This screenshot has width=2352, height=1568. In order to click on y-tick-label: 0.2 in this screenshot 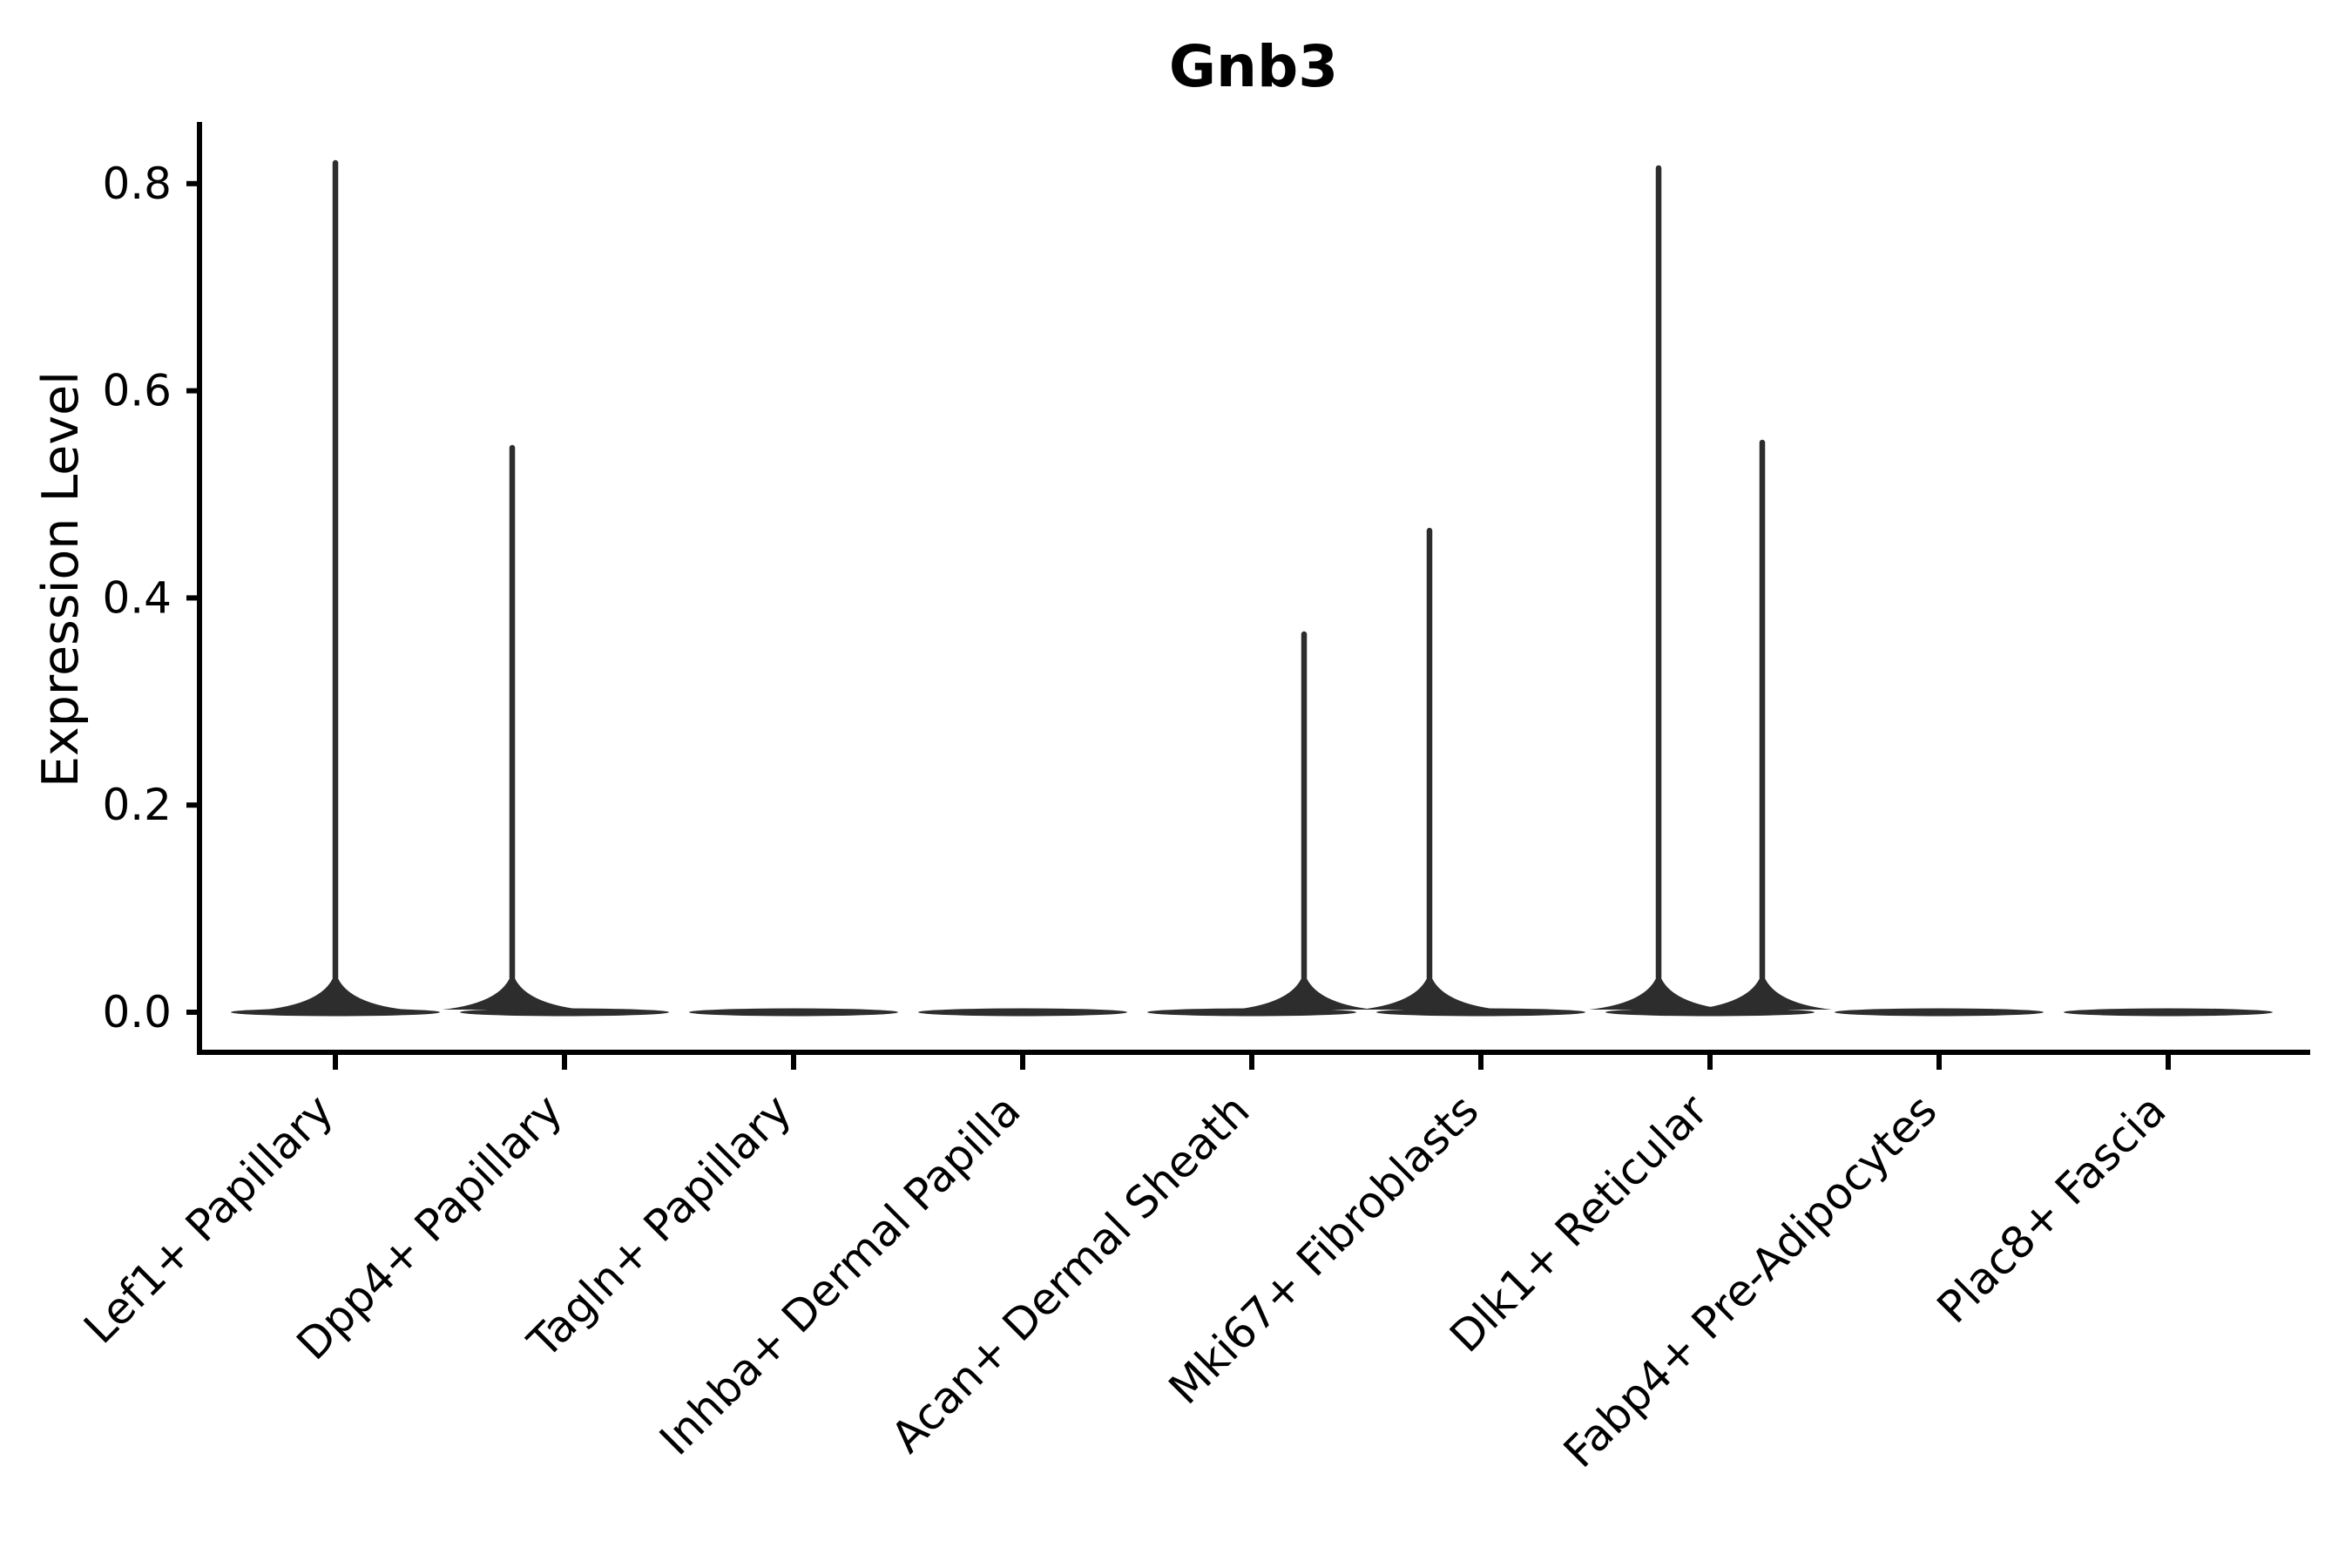, I will do `click(137, 805)`.